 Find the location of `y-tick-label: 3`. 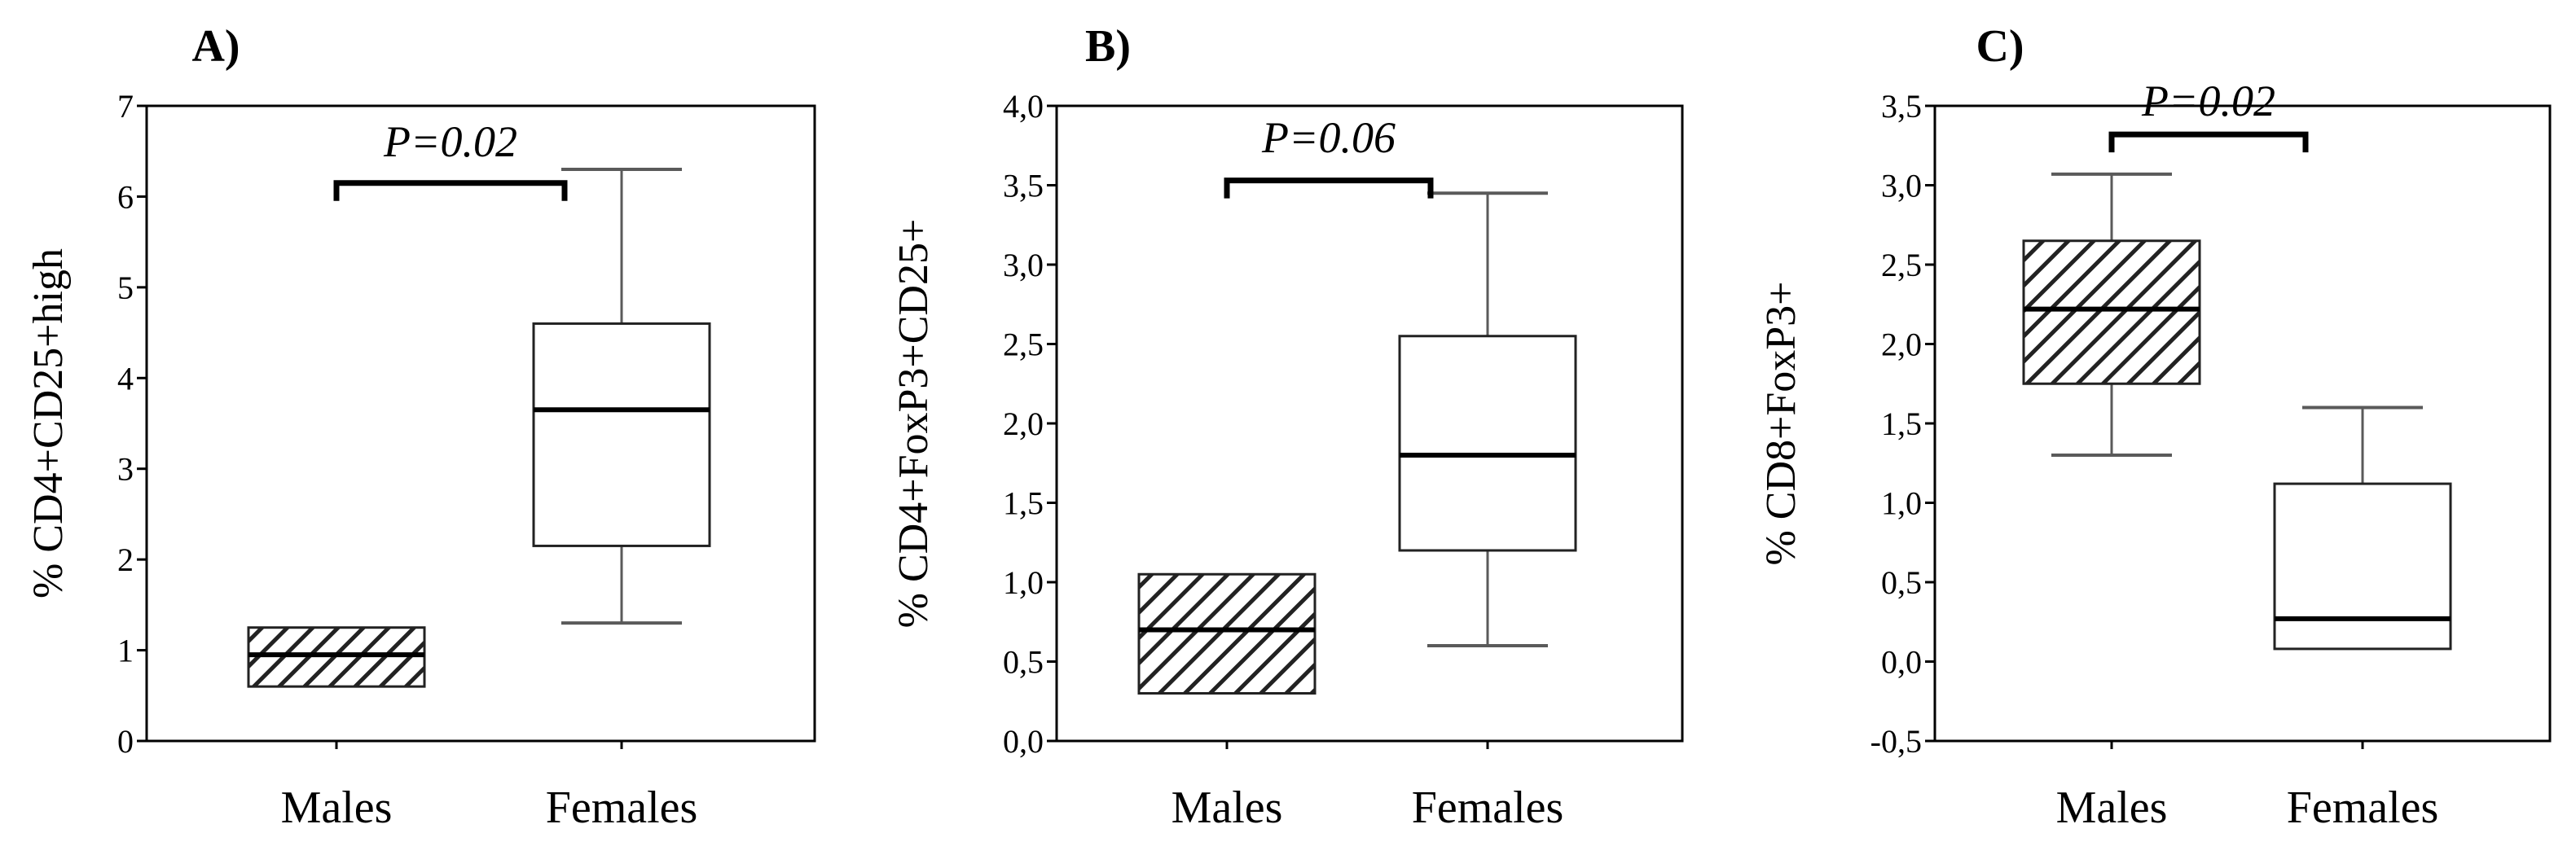

y-tick-label: 3 is located at coordinates (125, 469).